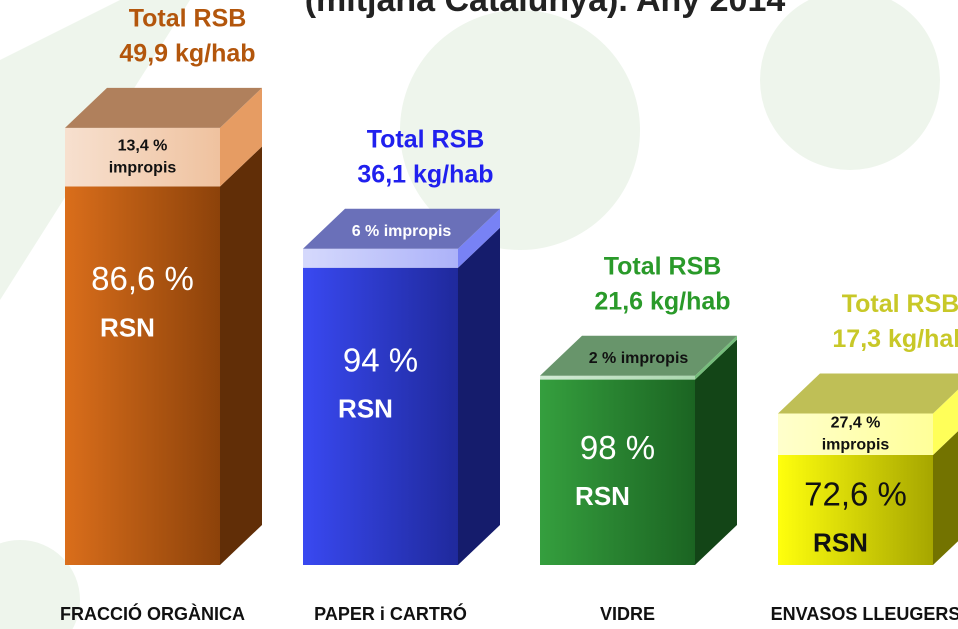  I want to click on rsn-value: 94 %, so click(380, 359).